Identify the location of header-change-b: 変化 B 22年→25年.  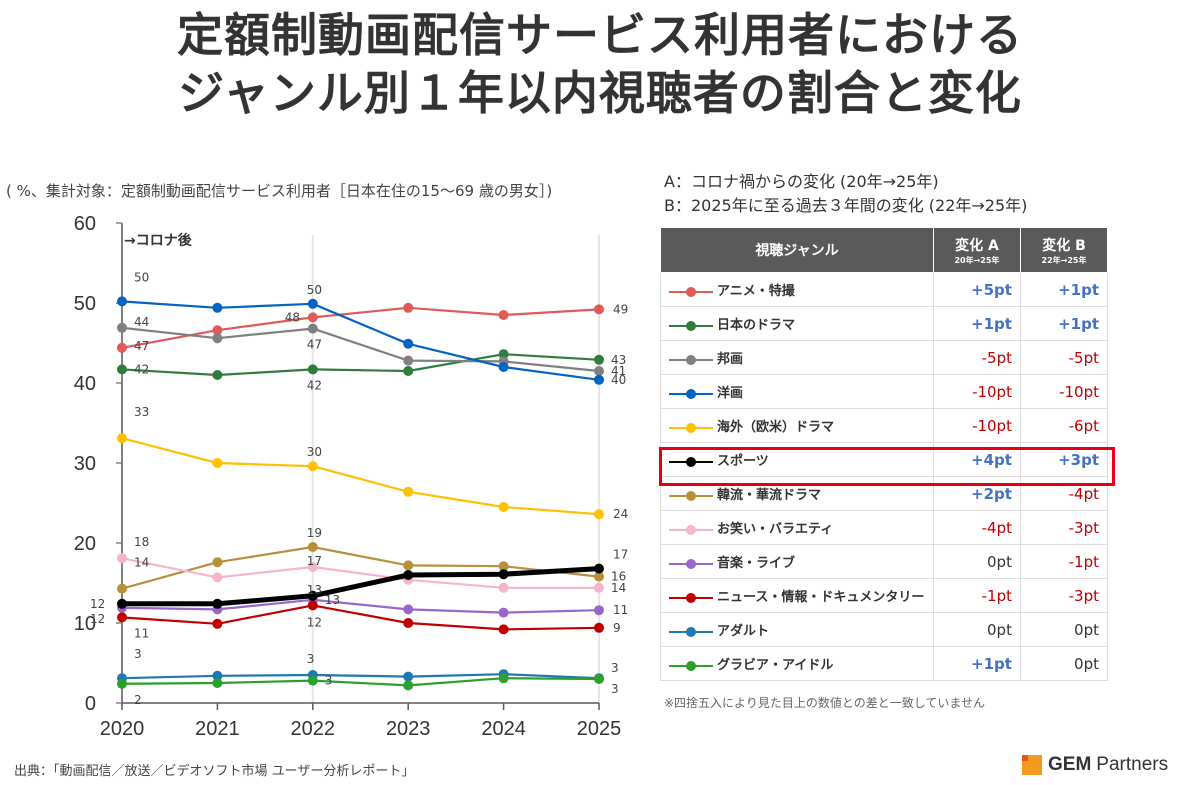
(1064, 250).